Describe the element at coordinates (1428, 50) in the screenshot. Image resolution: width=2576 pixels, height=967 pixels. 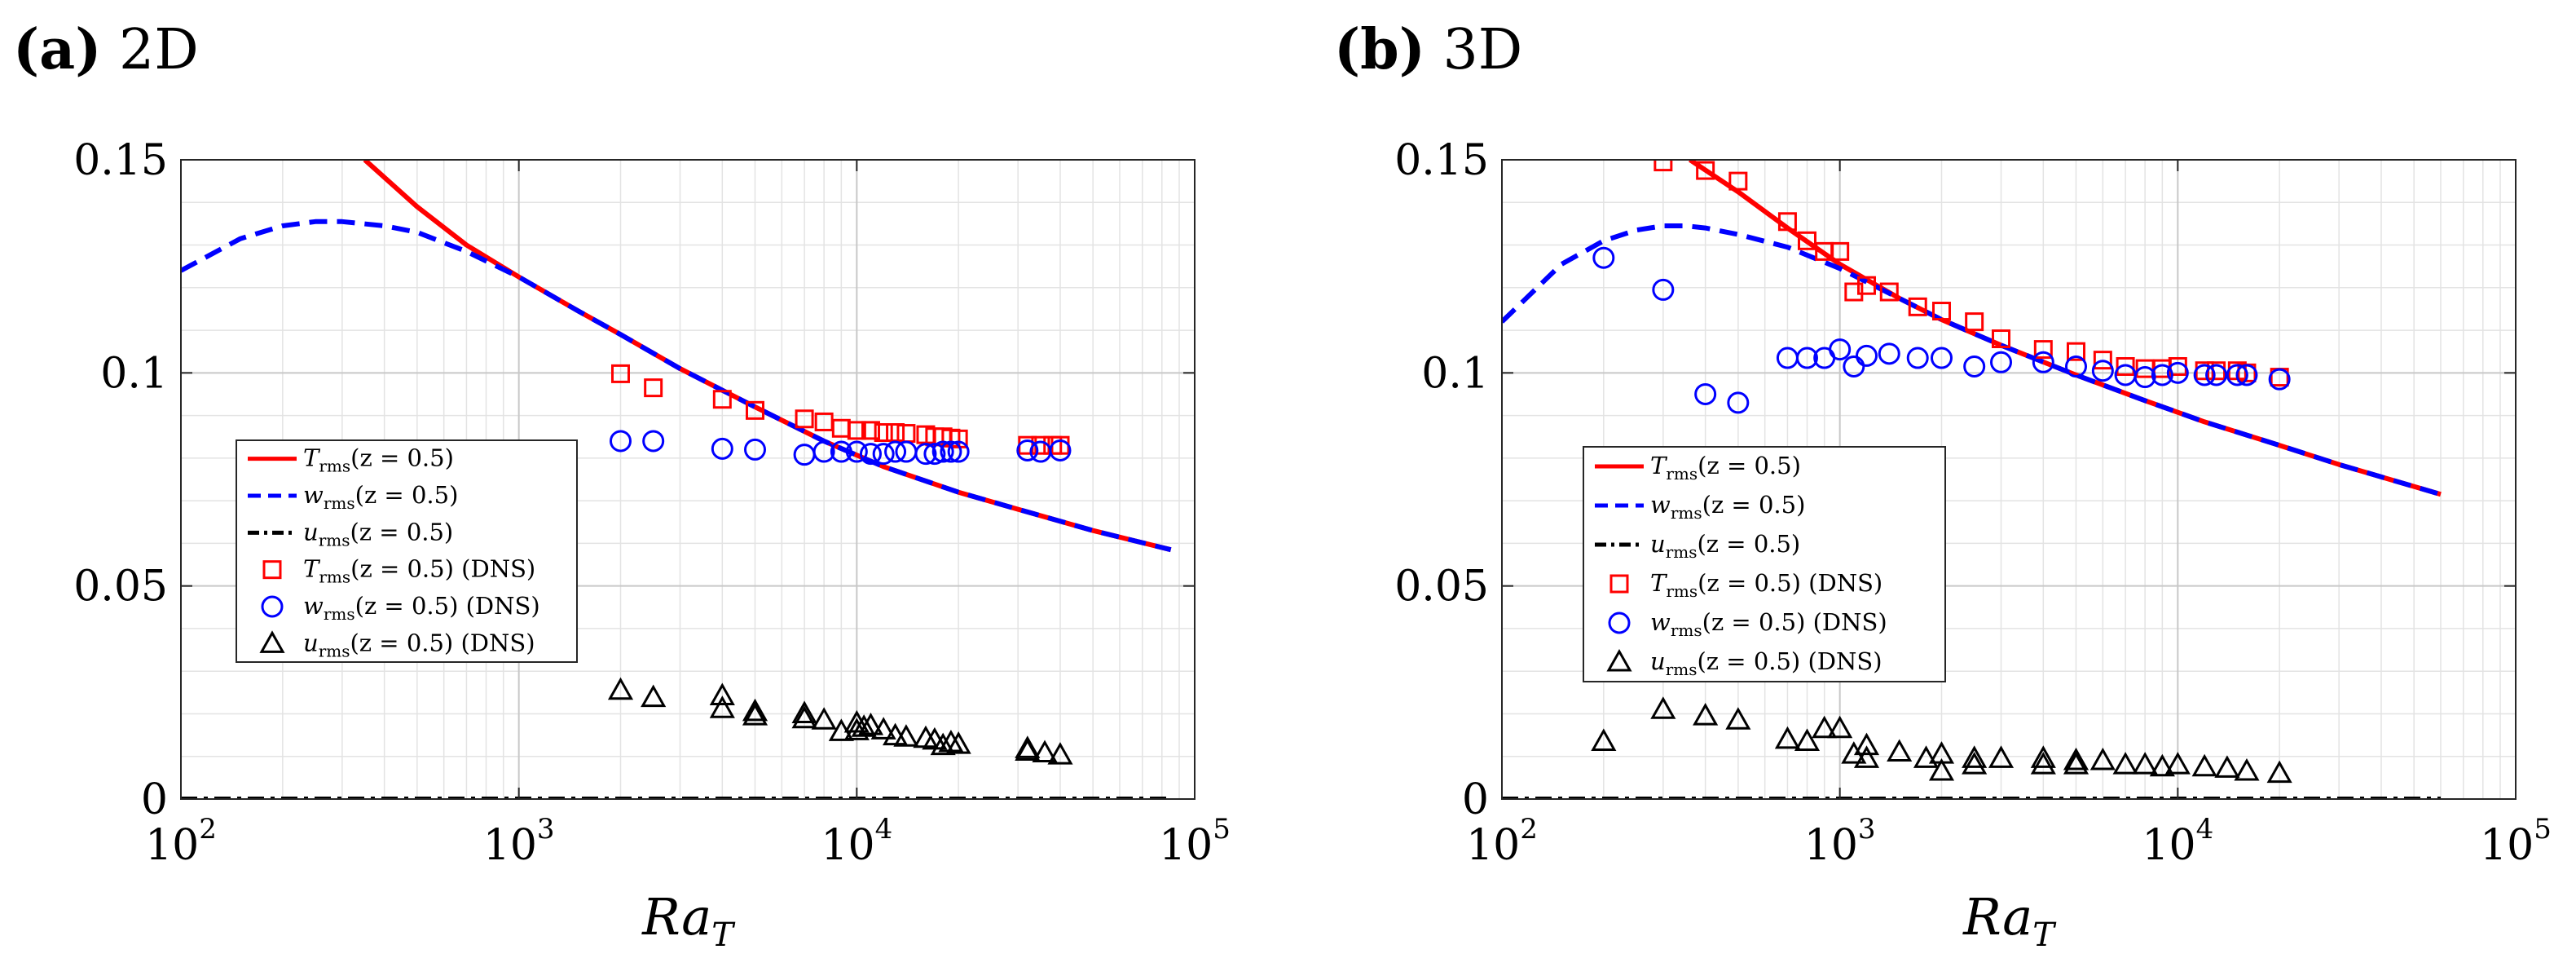
I see `panel-title: (b) 3D` at that location.